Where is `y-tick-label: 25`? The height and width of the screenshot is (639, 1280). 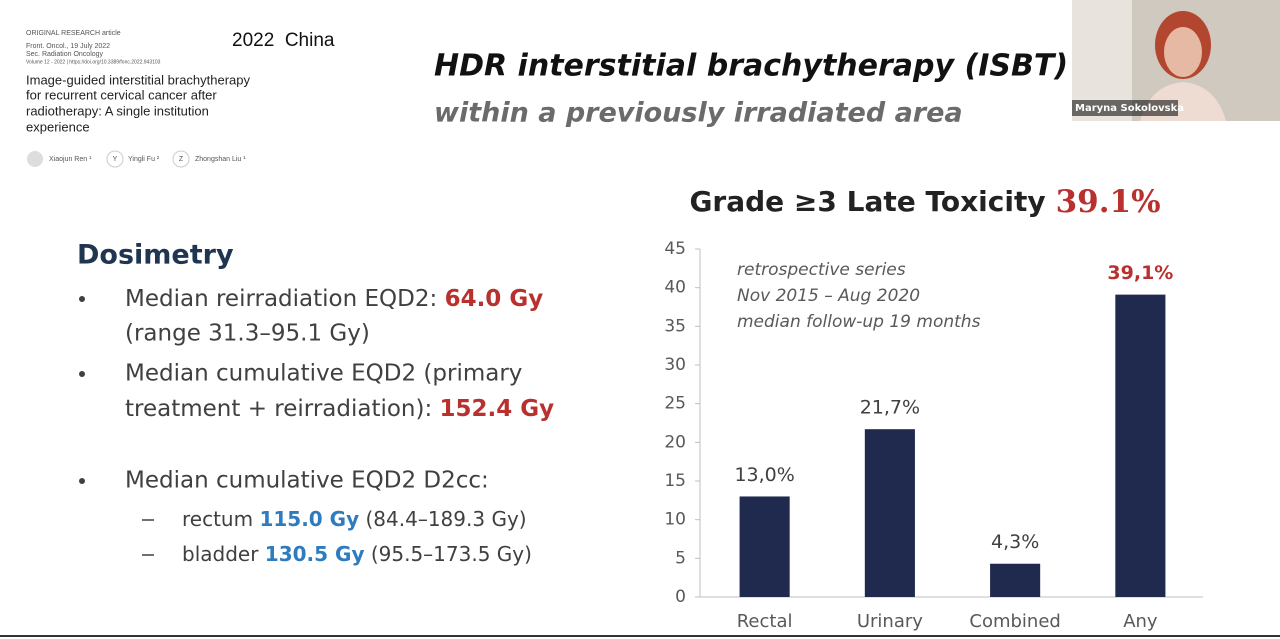 y-tick-label: 25 is located at coordinates (675, 404).